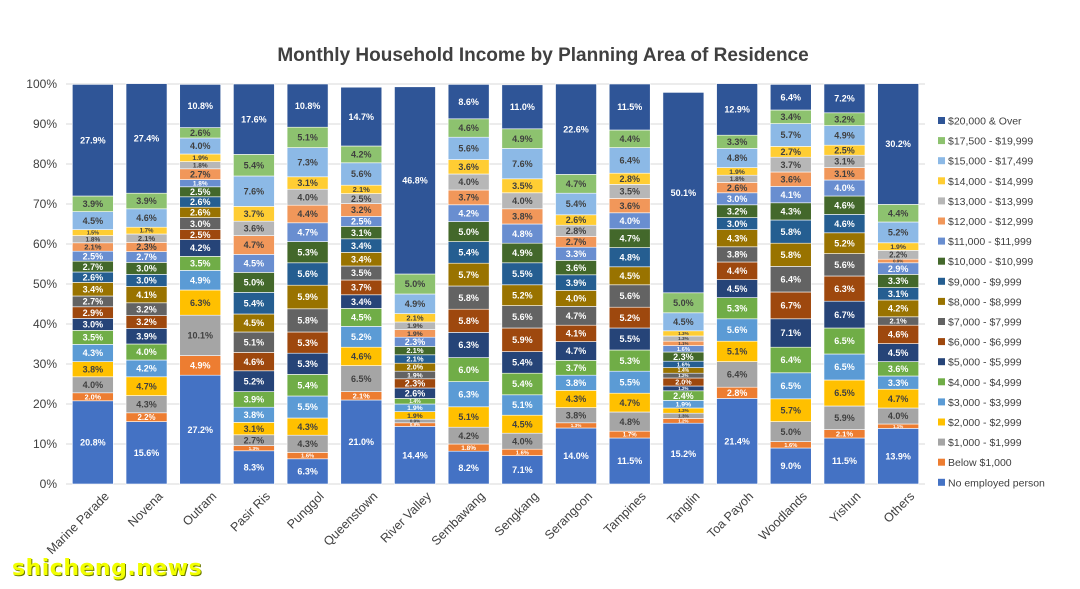 The image size is (1080, 589). I want to click on legend-label: $2,000 - $2,999, so click(985, 423).